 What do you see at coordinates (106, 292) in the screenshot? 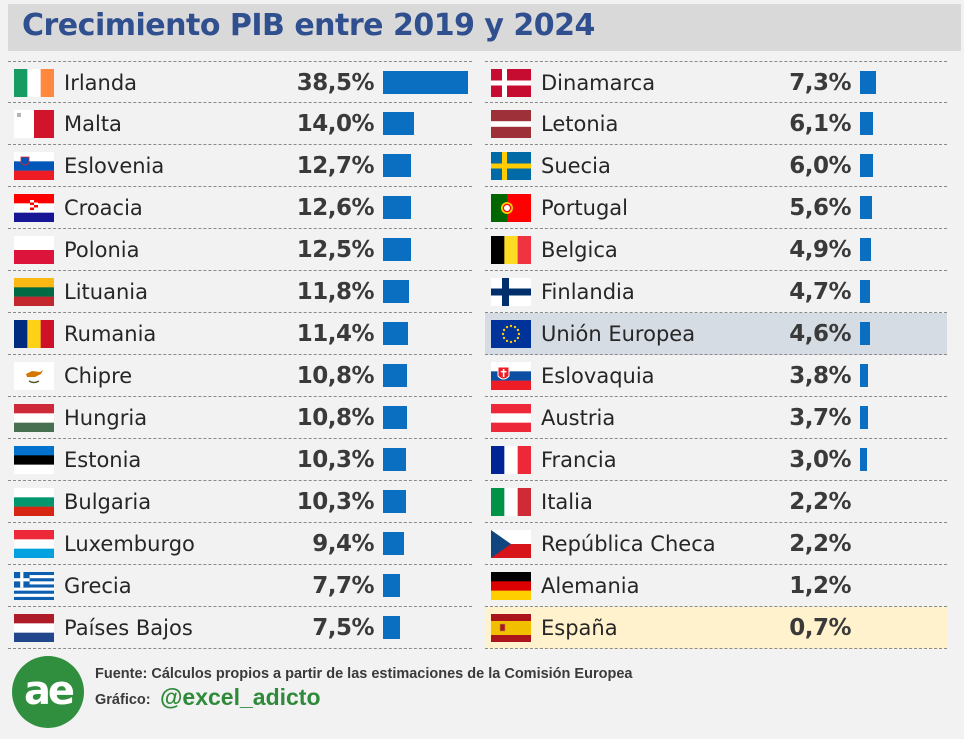
I see `country-label: Lituania` at bounding box center [106, 292].